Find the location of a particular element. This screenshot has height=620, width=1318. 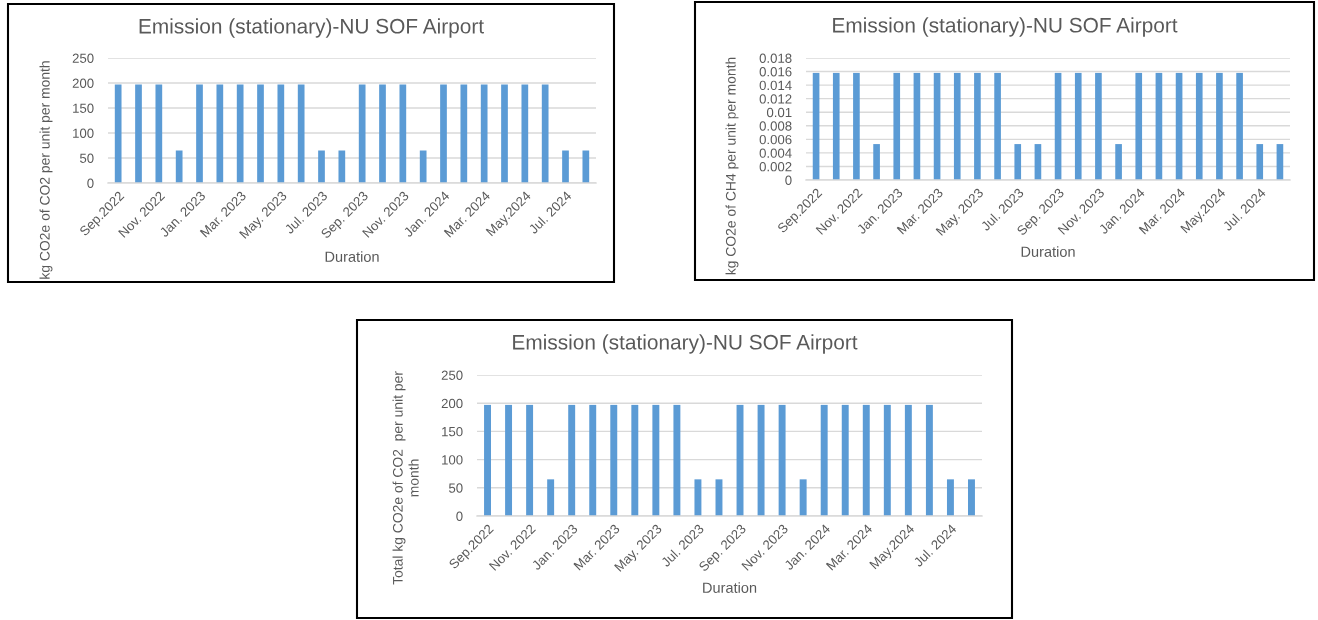

y-tick-label: 0.01 is located at coordinates (779, 112).